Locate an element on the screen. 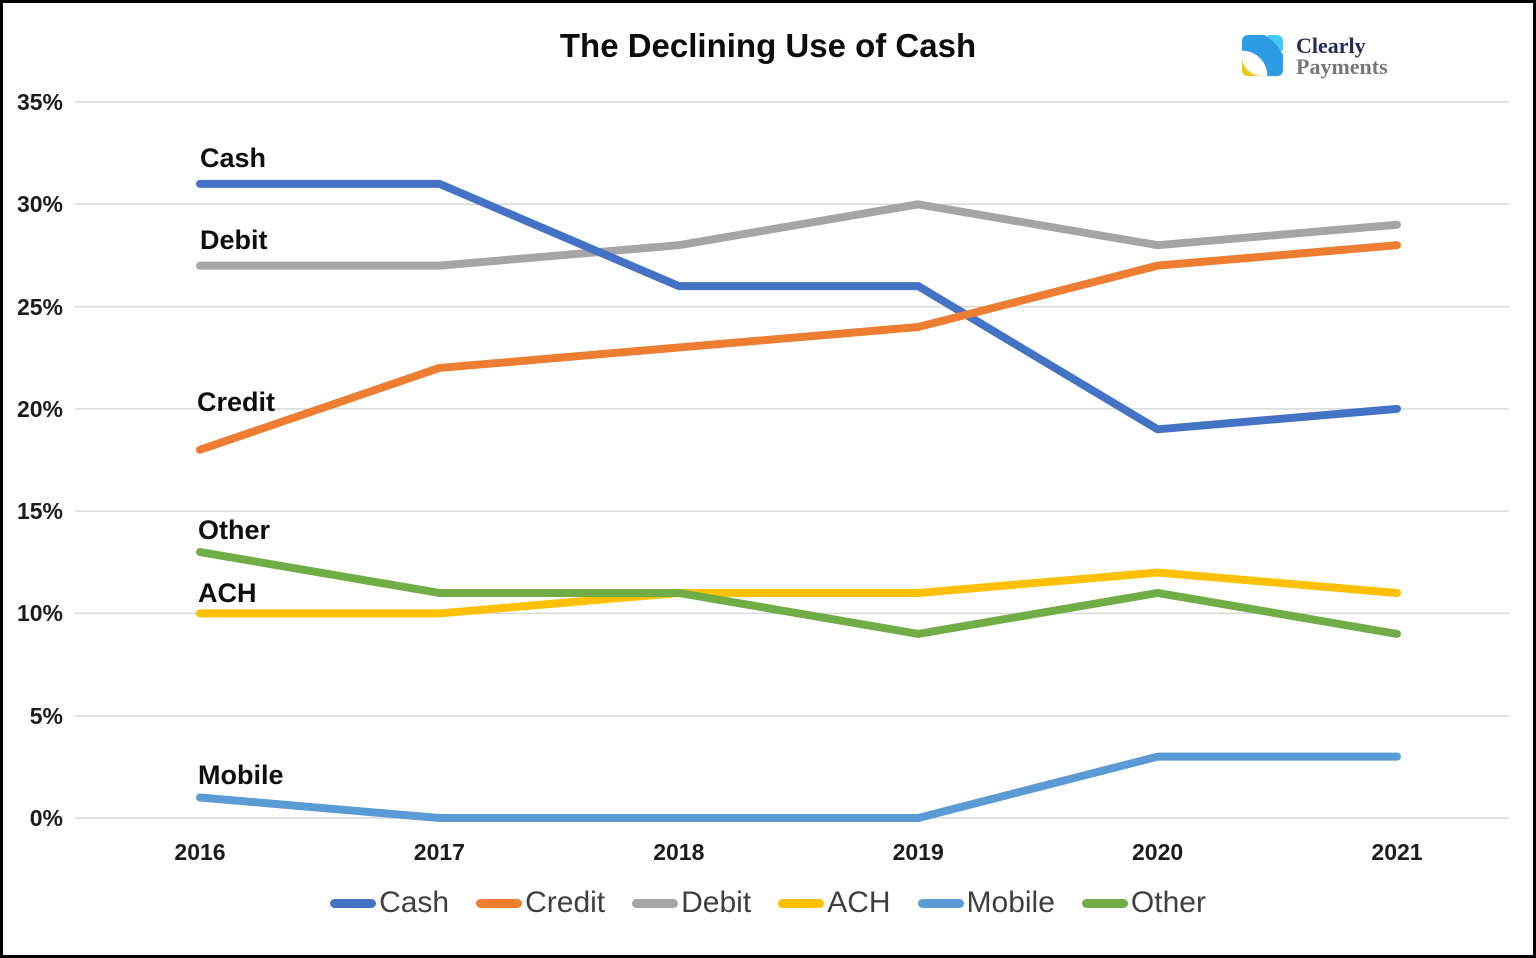  legend-item-ach: ACH is located at coordinates (834, 903).